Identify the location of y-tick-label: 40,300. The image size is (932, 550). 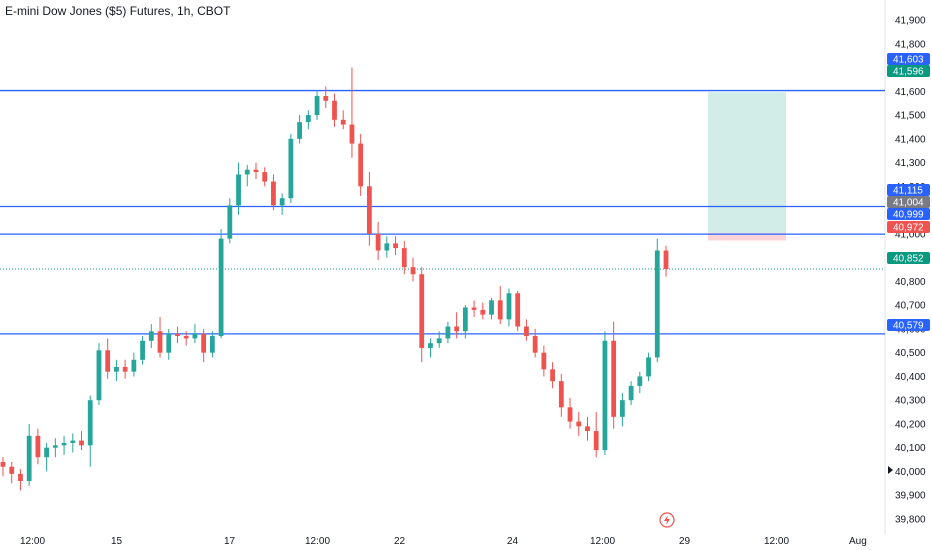
(910, 401).